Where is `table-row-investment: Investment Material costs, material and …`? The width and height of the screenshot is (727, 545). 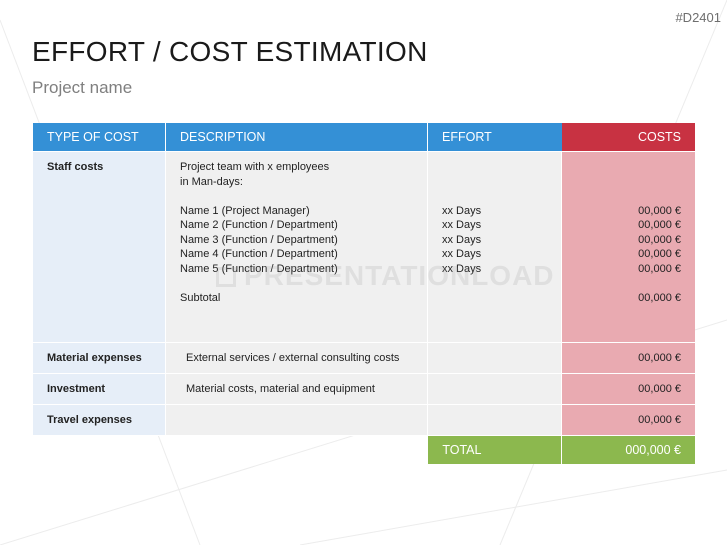
table-row-investment: Investment Material costs, material and … is located at coordinates (364, 388).